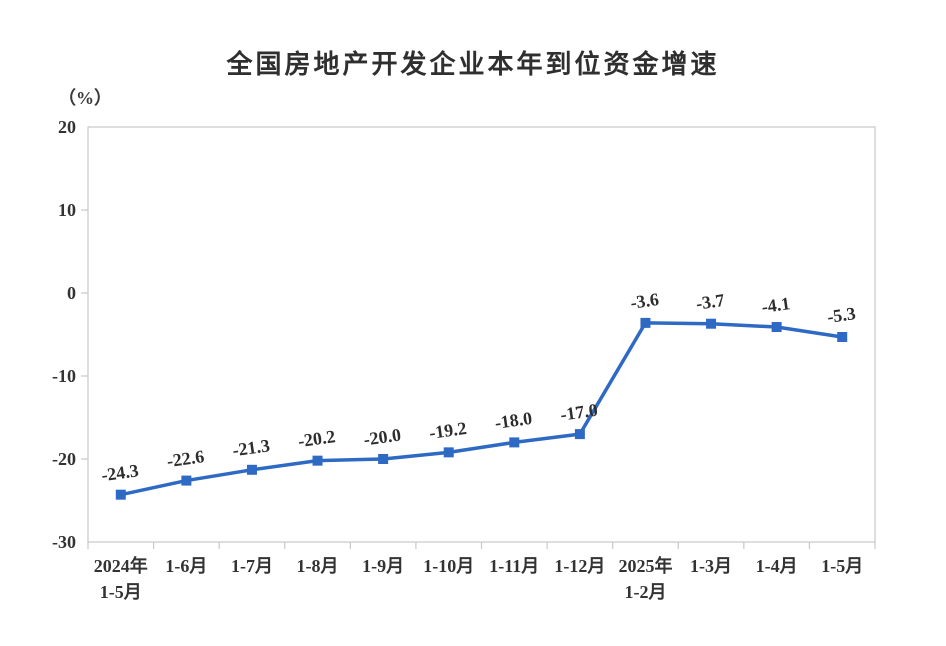 The width and height of the screenshot is (946, 646). I want to click on data-point-label: -24.3, so click(120, 472).